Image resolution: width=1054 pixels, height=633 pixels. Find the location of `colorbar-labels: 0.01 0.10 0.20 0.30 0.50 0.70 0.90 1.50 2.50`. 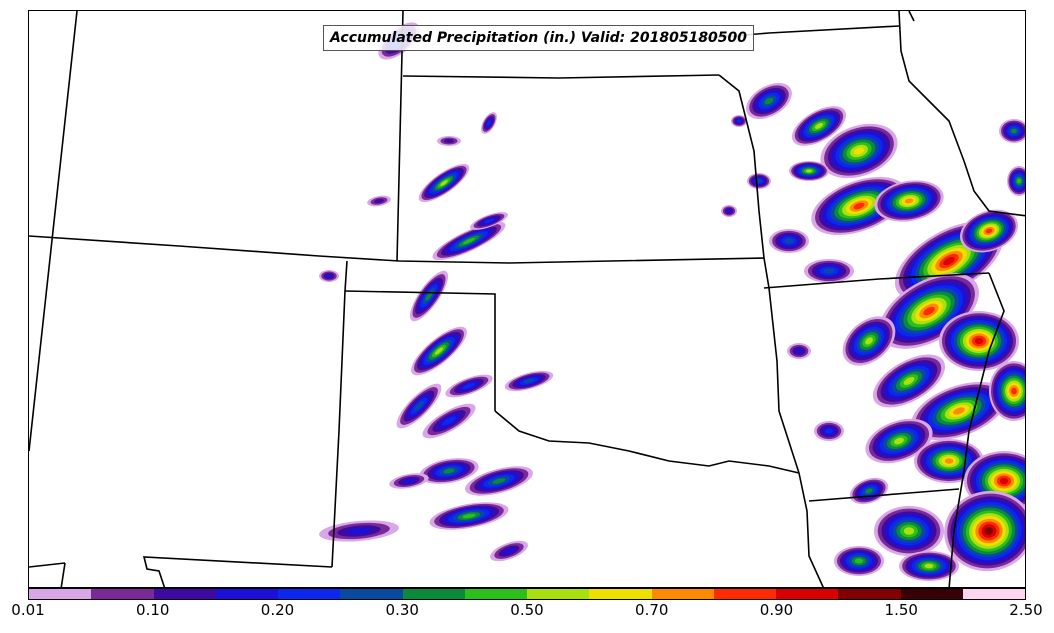

colorbar-labels: 0.01 0.10 0.20 0.30 0.50 0.70 0.90 1.50 2.50 is located at coordinates (527, 613).